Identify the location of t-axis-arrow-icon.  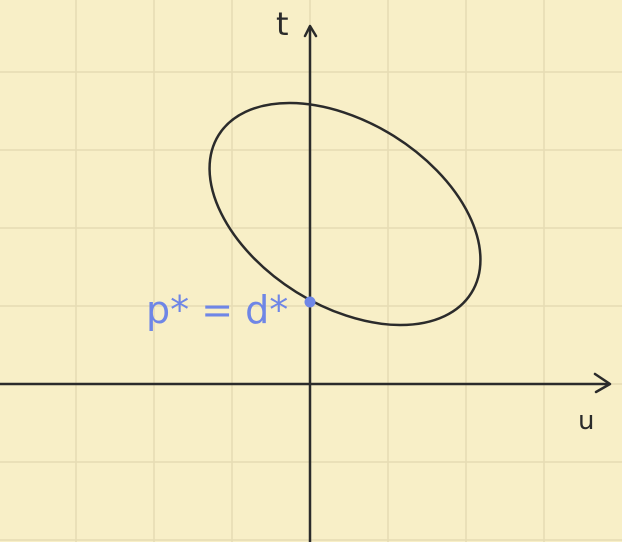
(310, 31).